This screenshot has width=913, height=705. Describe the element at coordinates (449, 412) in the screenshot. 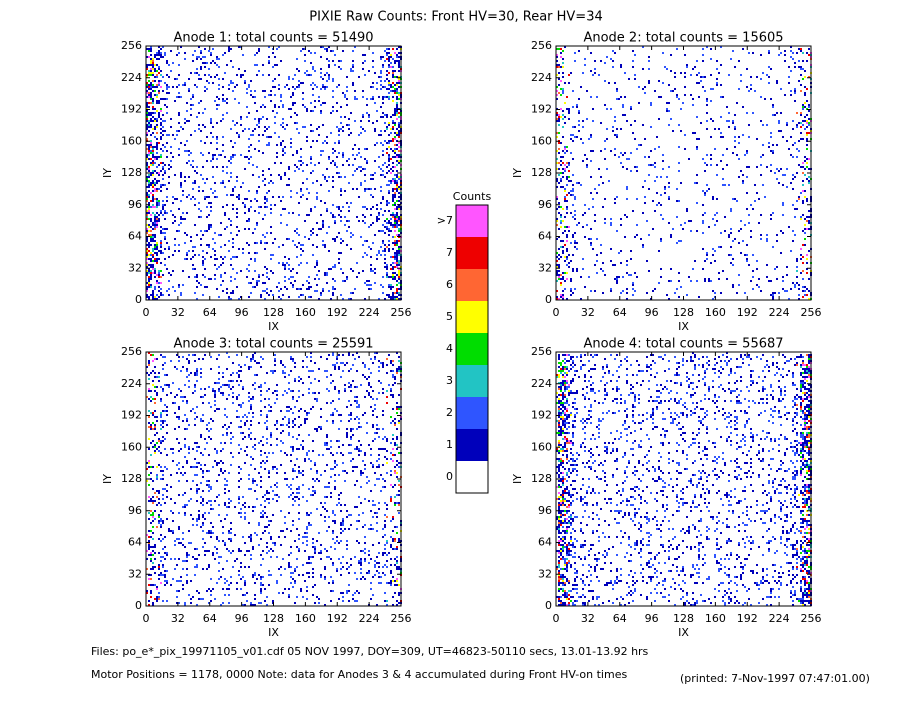

I see `colorbar-label: 2` at that location.